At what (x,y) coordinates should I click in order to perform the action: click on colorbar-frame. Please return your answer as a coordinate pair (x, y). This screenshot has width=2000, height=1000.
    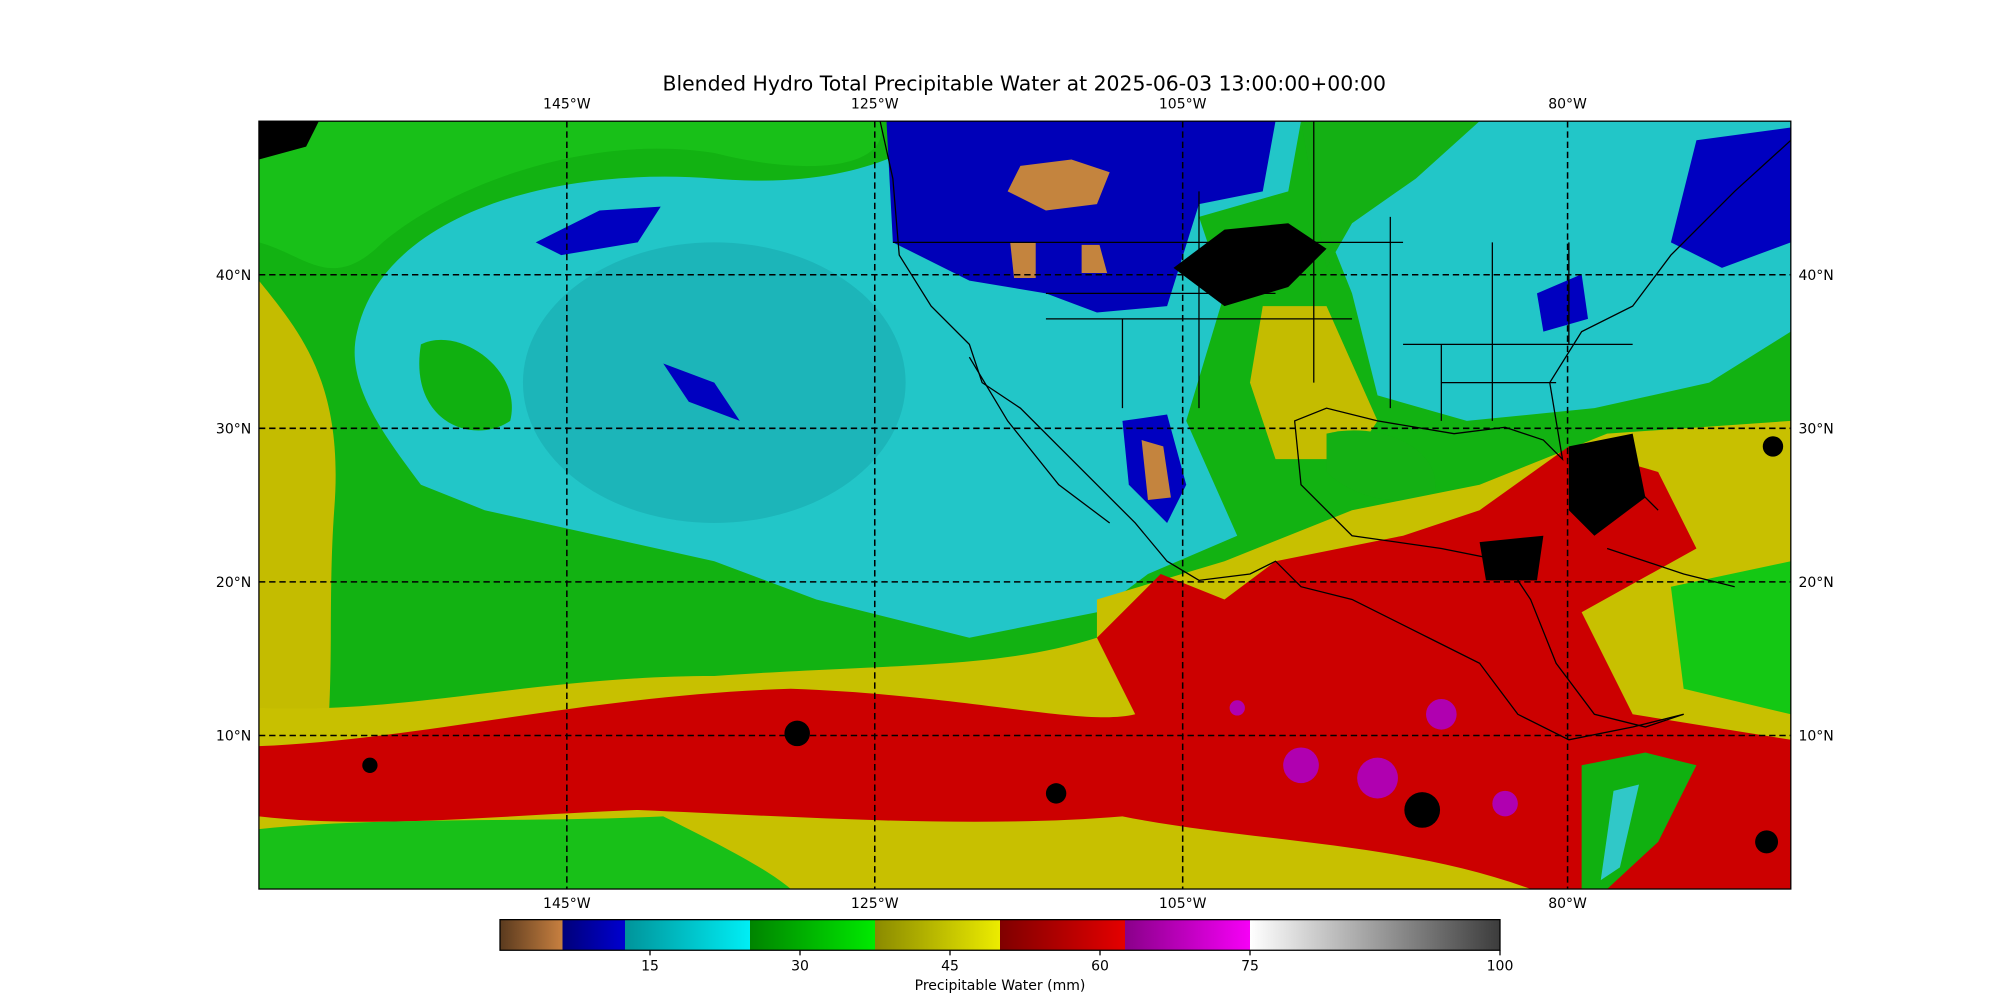
    Looking at the image, I should click on (1000, 935).